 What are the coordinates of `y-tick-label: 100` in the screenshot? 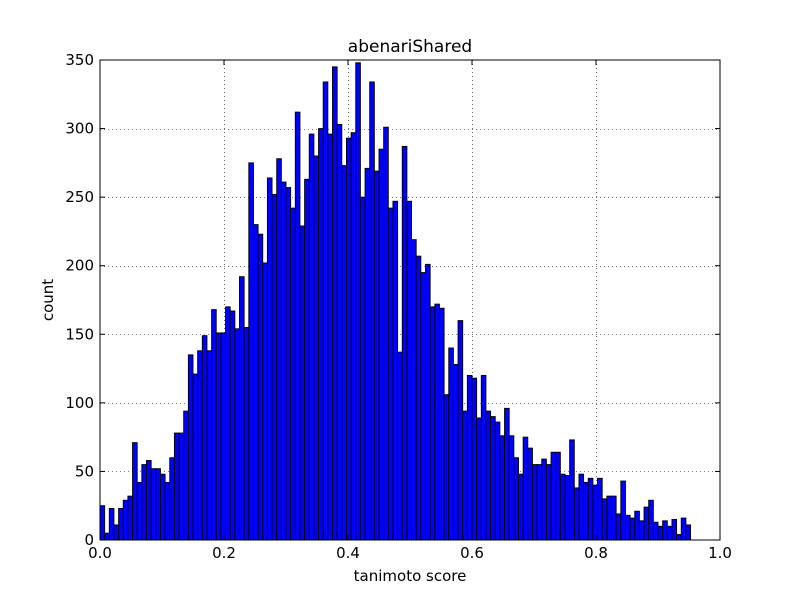 It's located at (79, 403).